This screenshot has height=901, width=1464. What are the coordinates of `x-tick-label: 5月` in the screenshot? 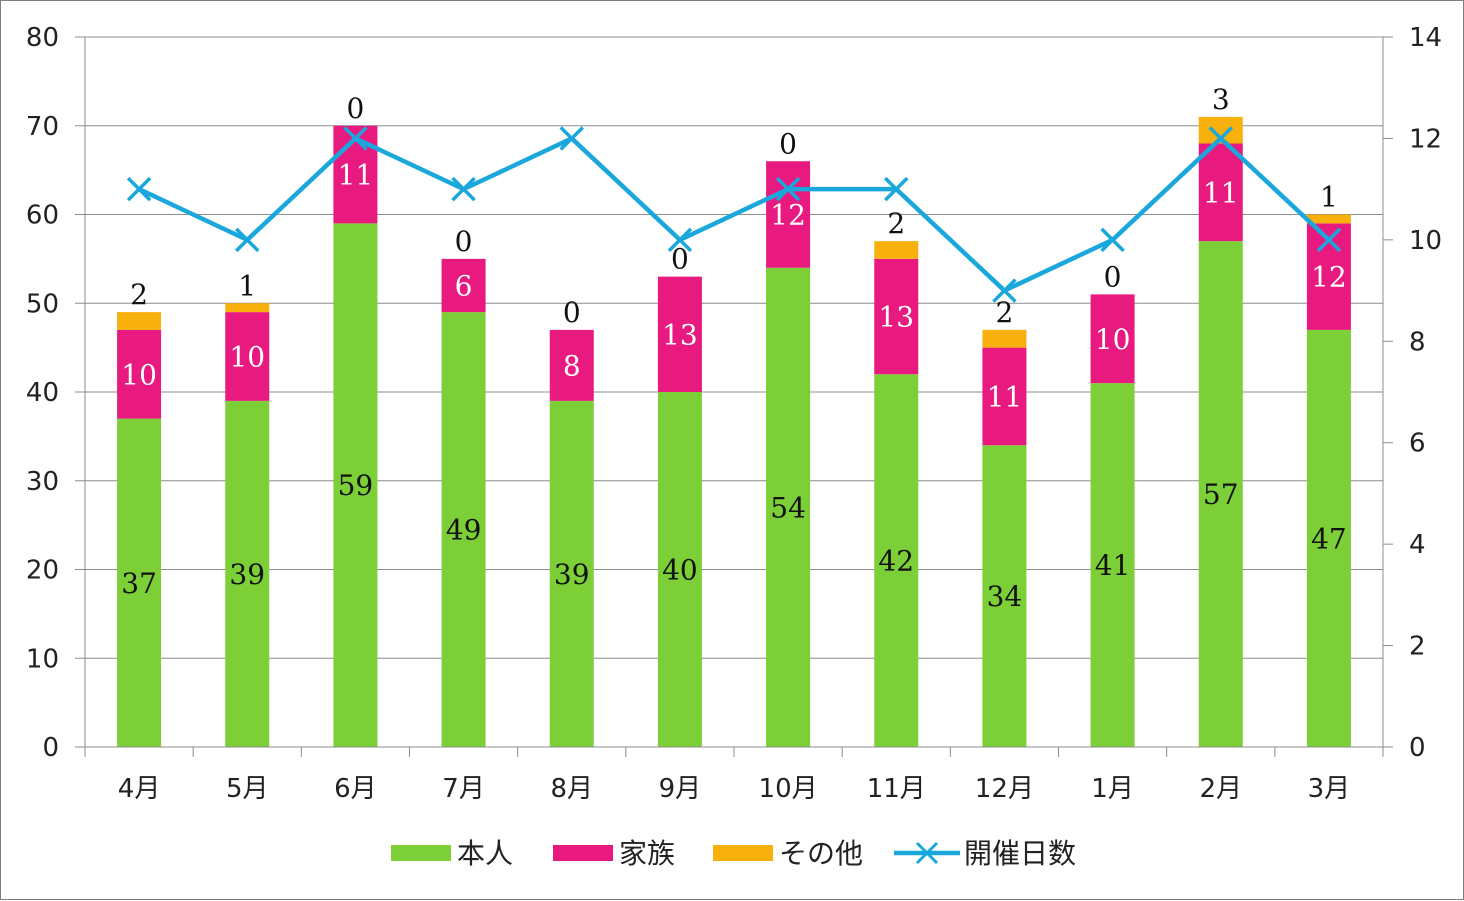 It's located at (247, 789).